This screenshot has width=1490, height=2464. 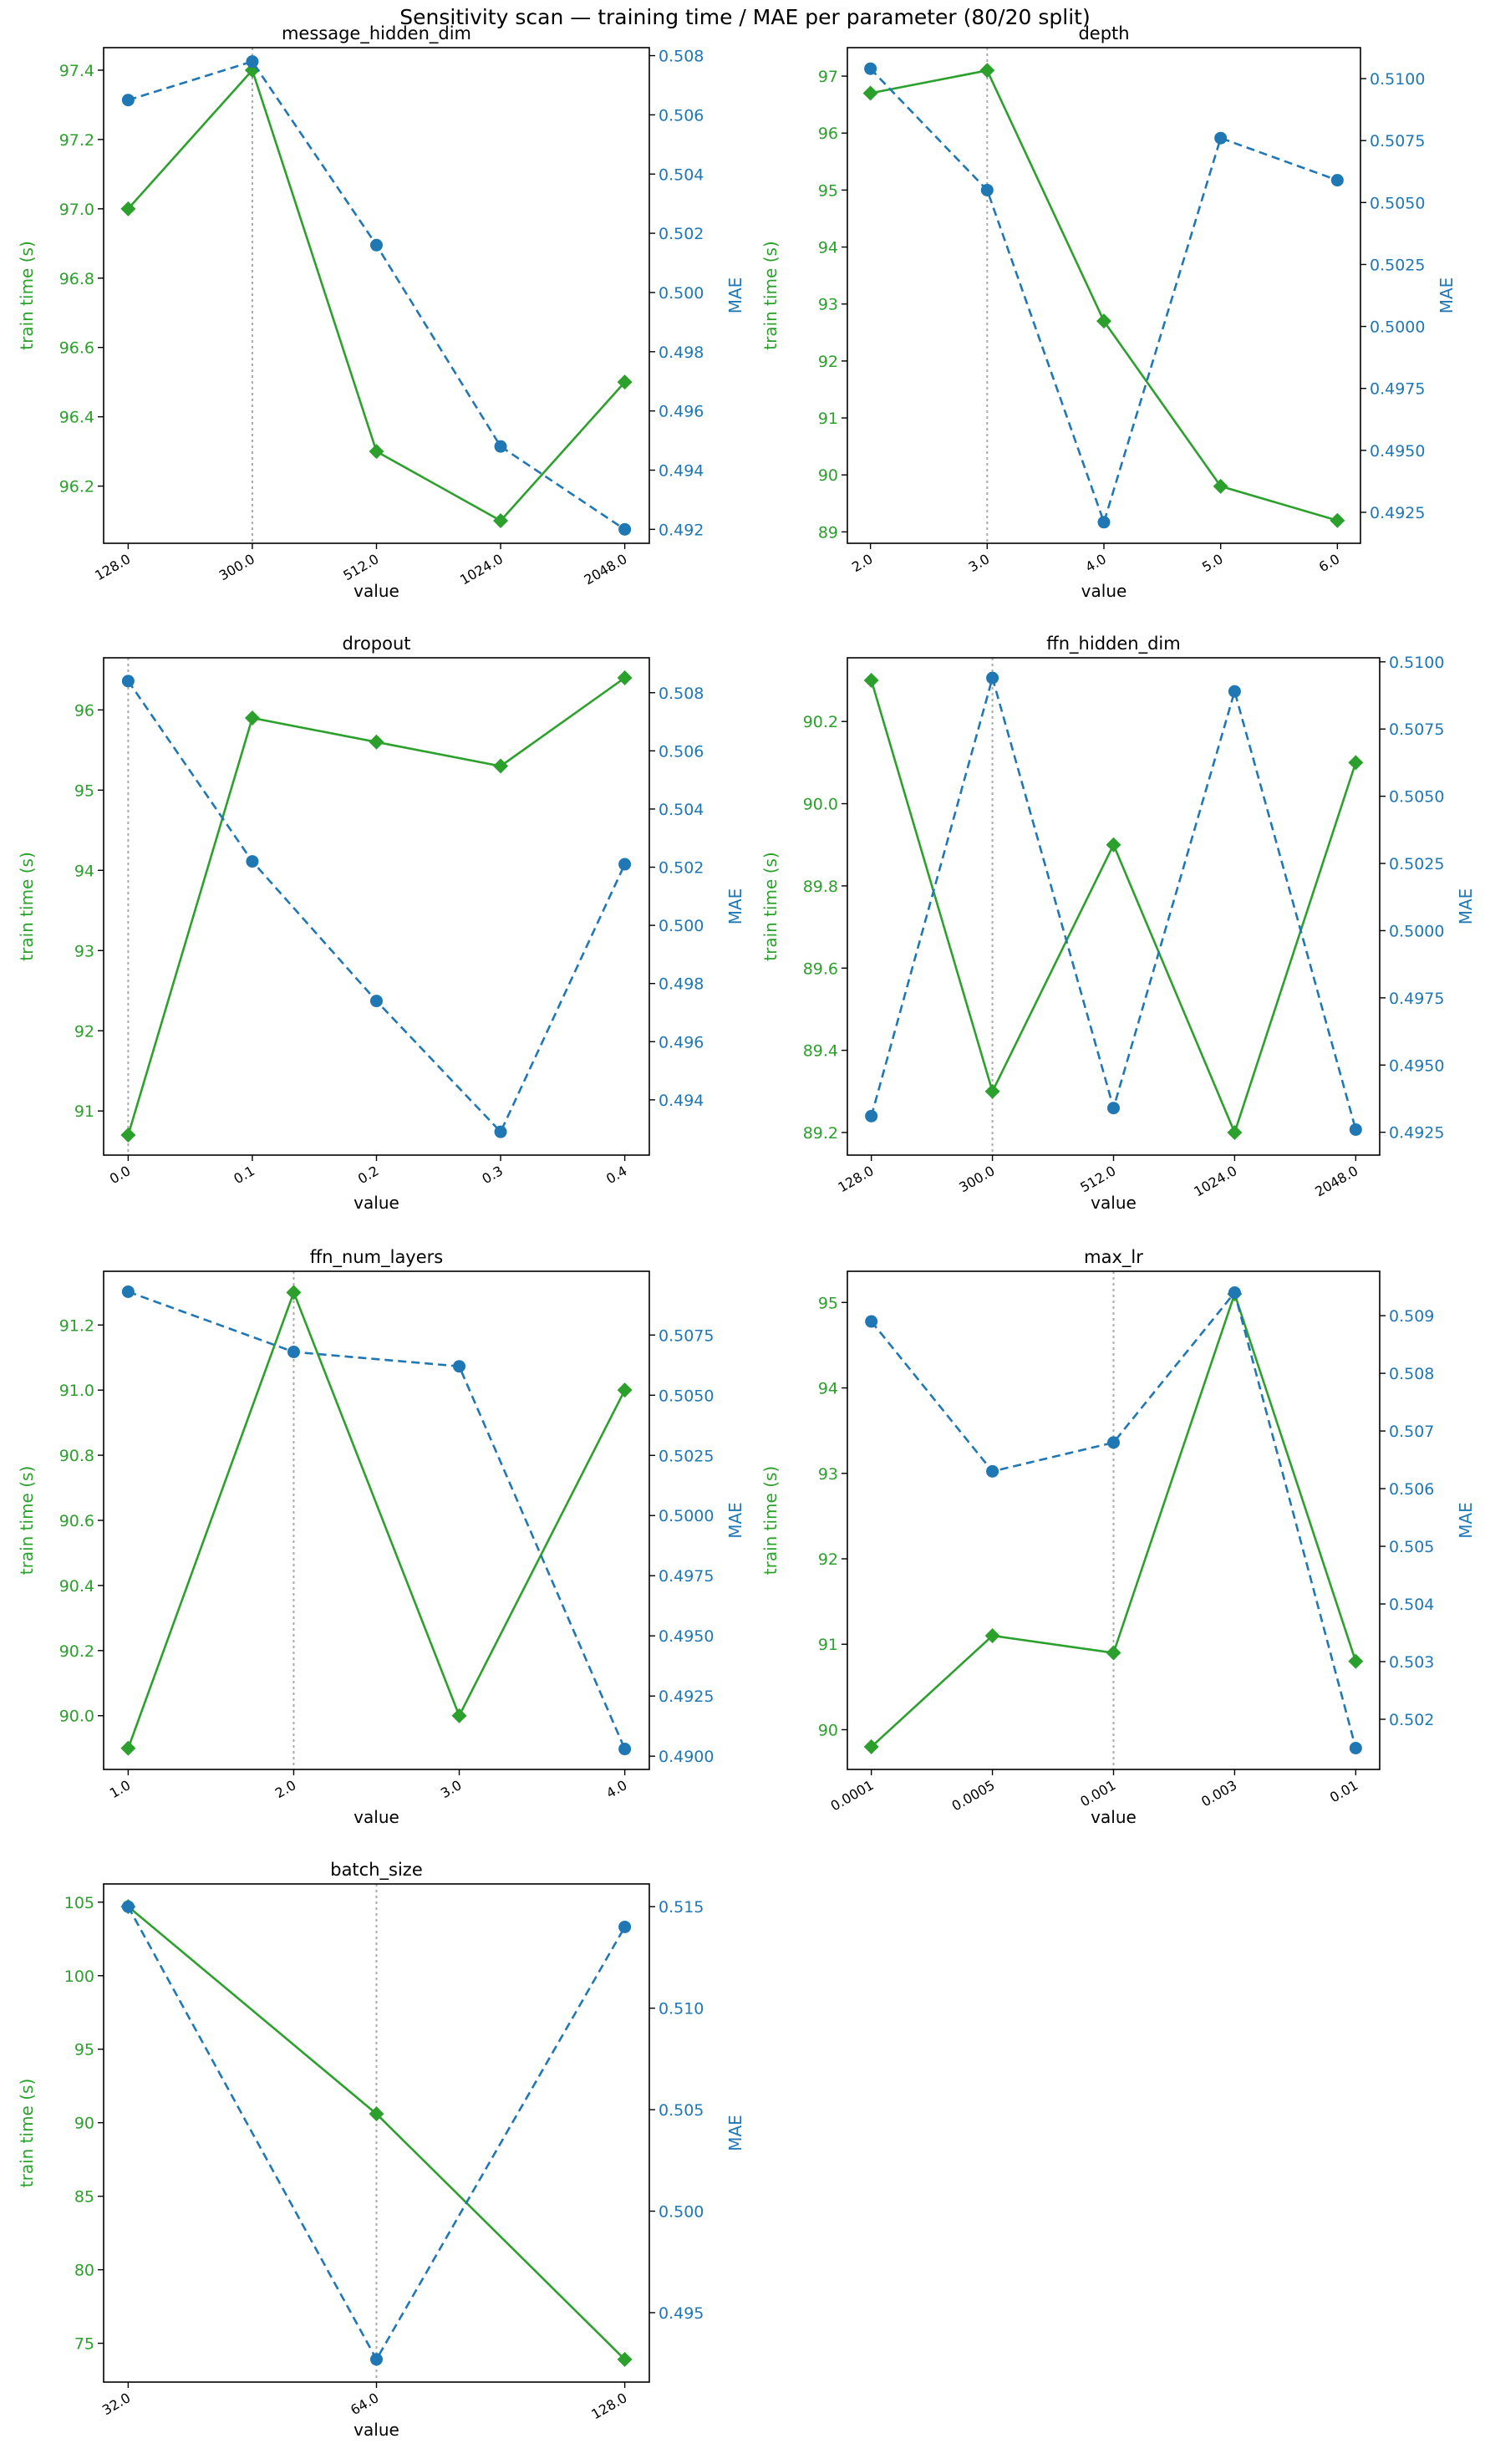 I want to click on left-tick-label: 90.2, so click(x=76, y=1651).